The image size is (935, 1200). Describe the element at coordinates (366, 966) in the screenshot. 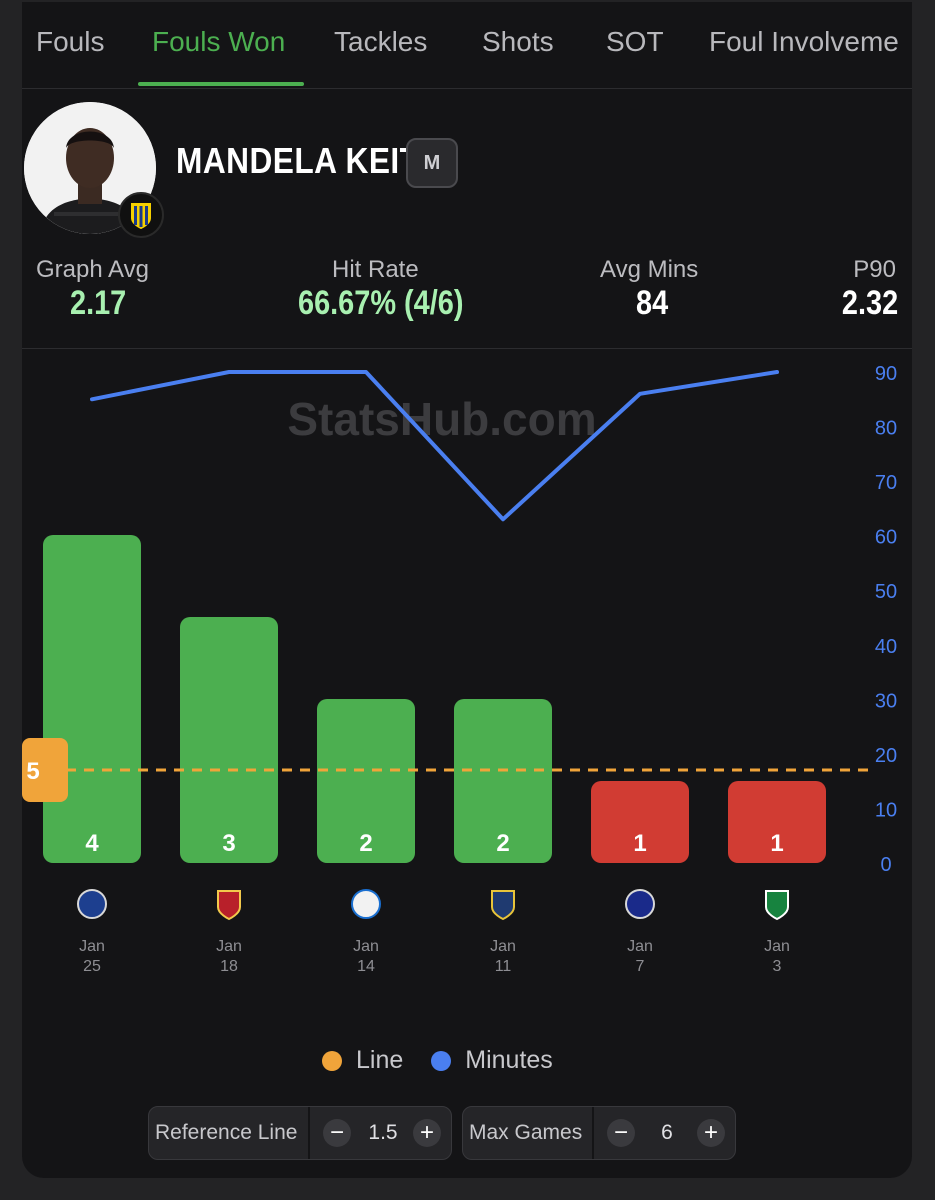

I see `date-day-label: 14` at that location.